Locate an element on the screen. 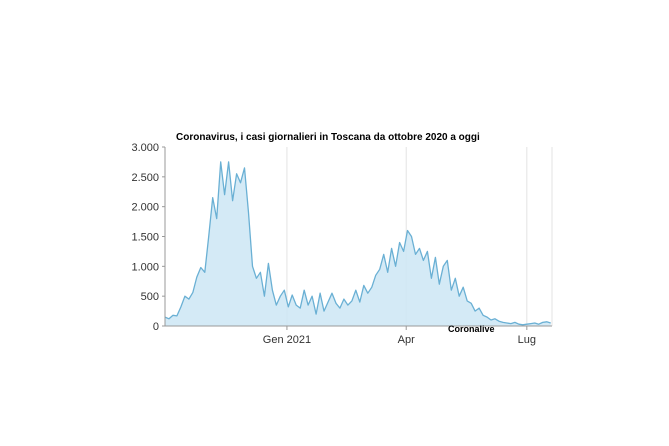 The width and height of the screenshot is (669, 446). y-tick-label: 0 is located at coordinates (156, 327).